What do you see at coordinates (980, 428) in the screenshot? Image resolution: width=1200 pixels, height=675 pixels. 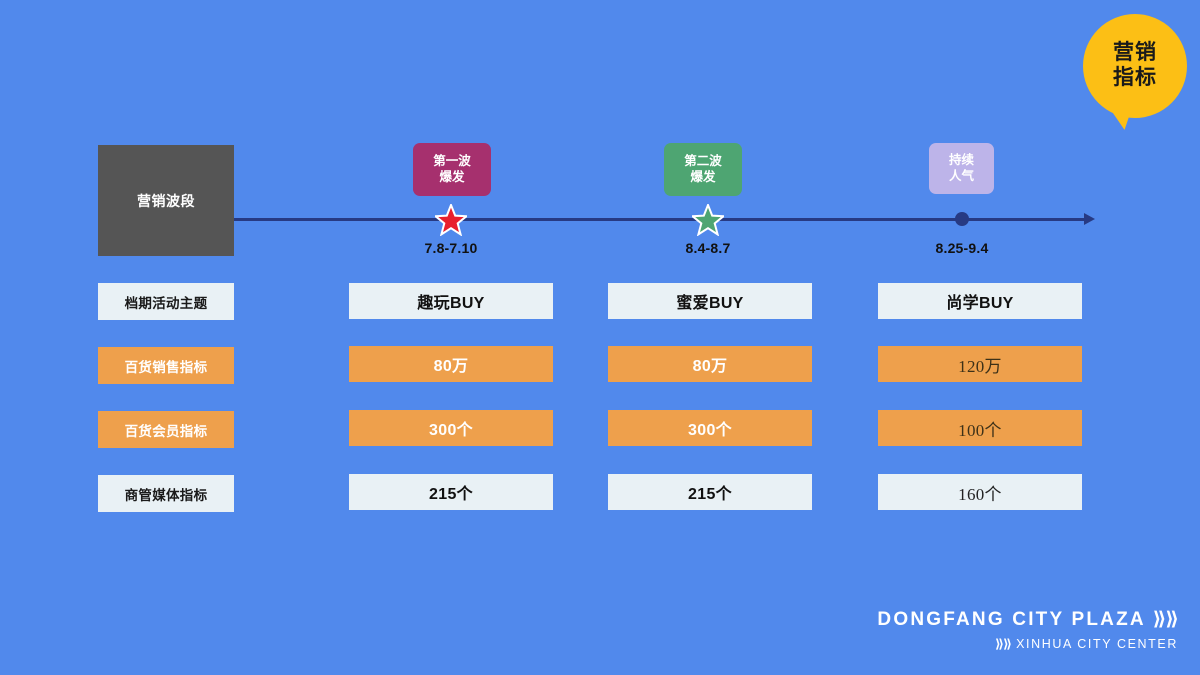 I see `cell-member-col3: 100个` at bounding box center [980, 428].